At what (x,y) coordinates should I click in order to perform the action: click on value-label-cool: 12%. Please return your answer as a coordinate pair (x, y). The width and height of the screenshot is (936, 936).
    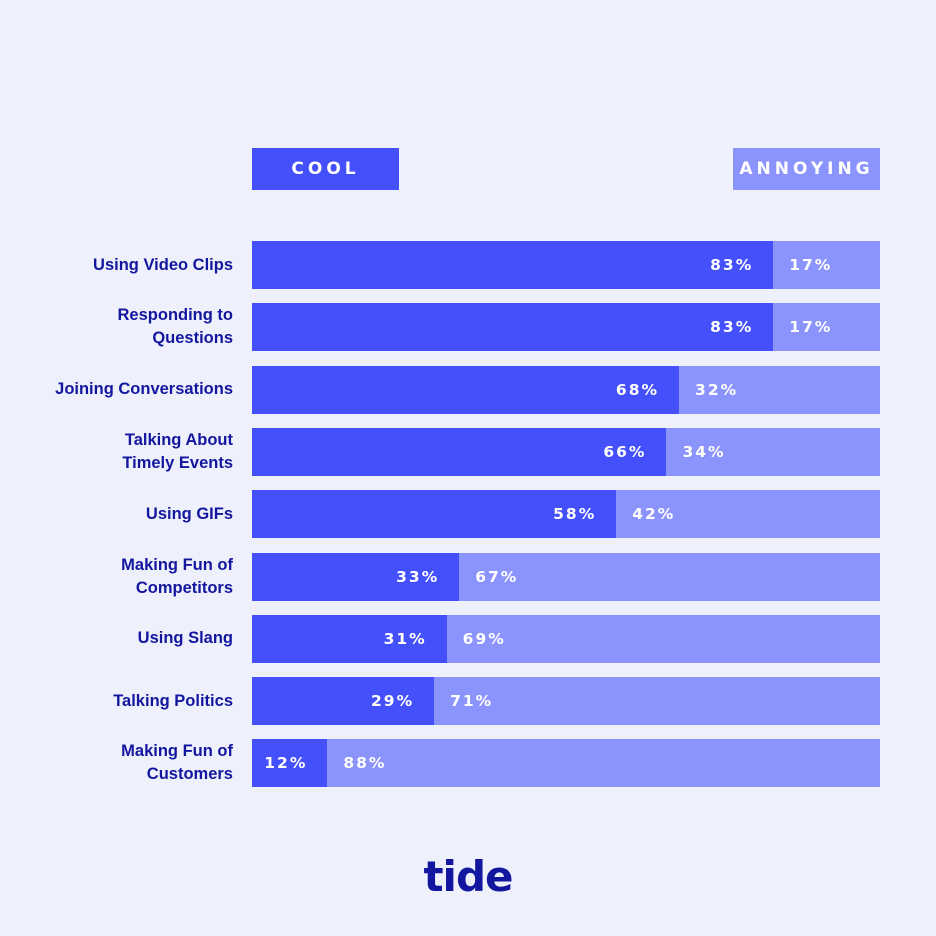
    Looking at the image, I should click on (286, 763).